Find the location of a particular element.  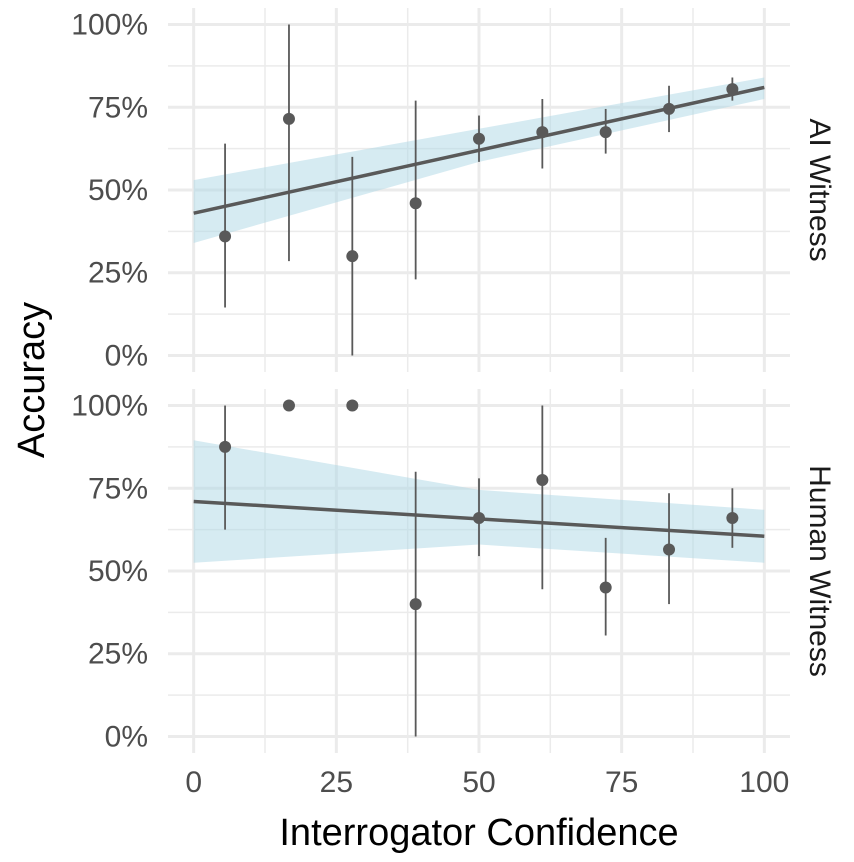

x-tick-label: 0 is located at coordinates (193, 782).